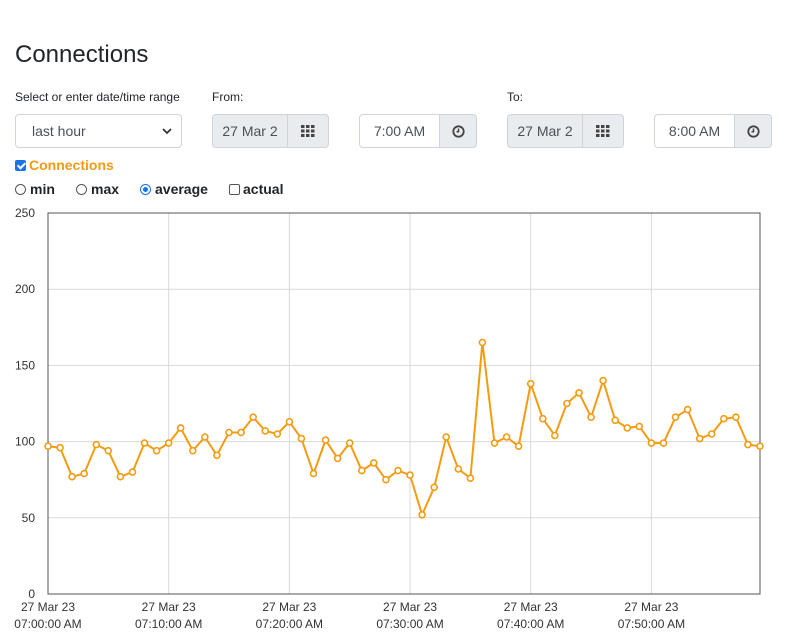 The image size is (787, 634). What do you see at coordinates (228, 97) in the screenshot?
I see `from-label: From:` at bounding box center [228, 97].